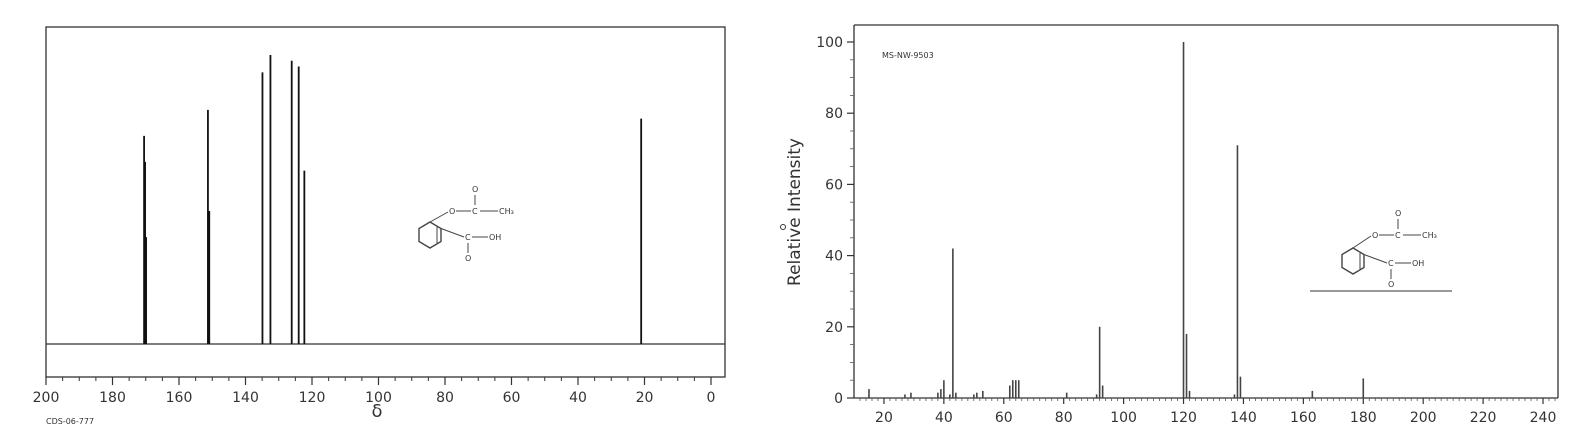 Image resolution: width=1579 pixels, height=446 pixels. Describe the element at coordinates (578, 398) in the screenshot. I see `nmr-x-tick-label: 40` at that location.